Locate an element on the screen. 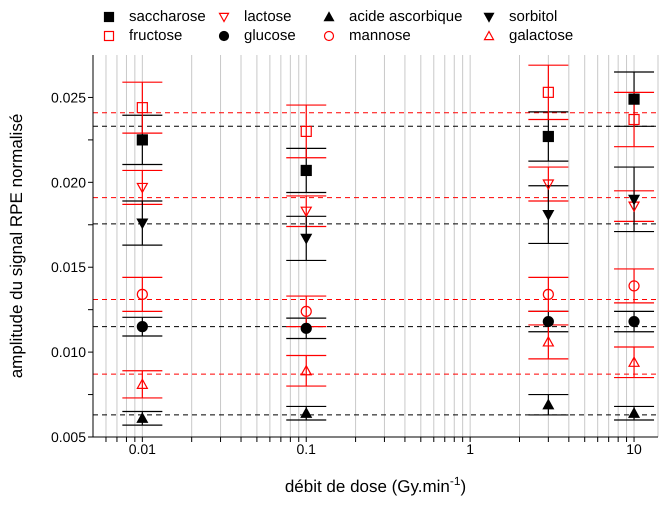 Image resolution: width=661 pixels, height=508 pixels. x-axis-title: débit de dose (Gy.min$^{-1}$) is located at coordinates (375, 485).